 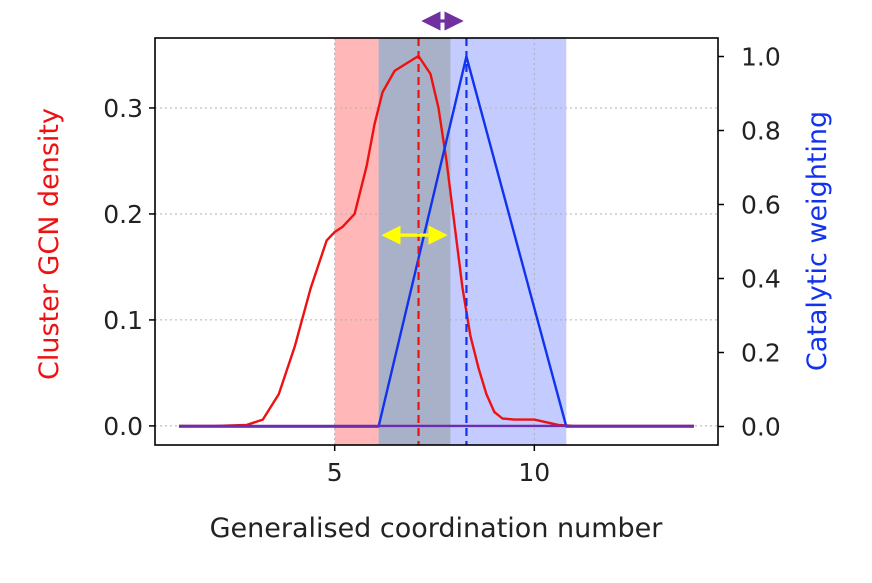 What do you see at coordinates (817, 241) in the screenshot?
I see `y-right-axis-label: Catalytic weighting` at bounding box center [817, 241].